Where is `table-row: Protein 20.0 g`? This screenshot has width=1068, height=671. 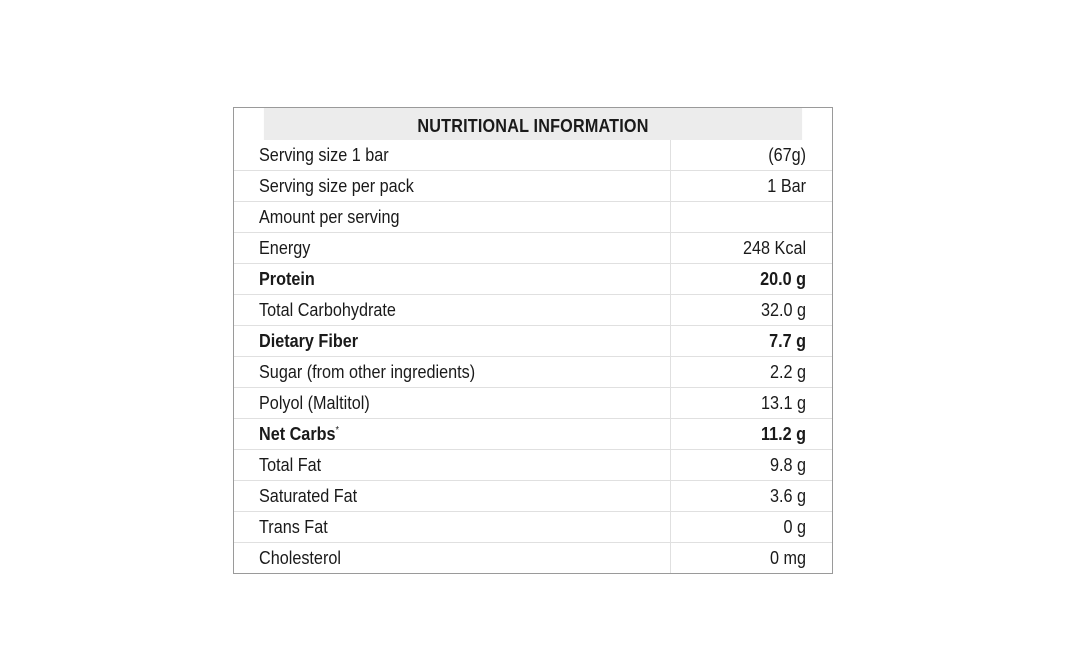 table-row: Protein 20.0 g is located at coordinates (533, 279).